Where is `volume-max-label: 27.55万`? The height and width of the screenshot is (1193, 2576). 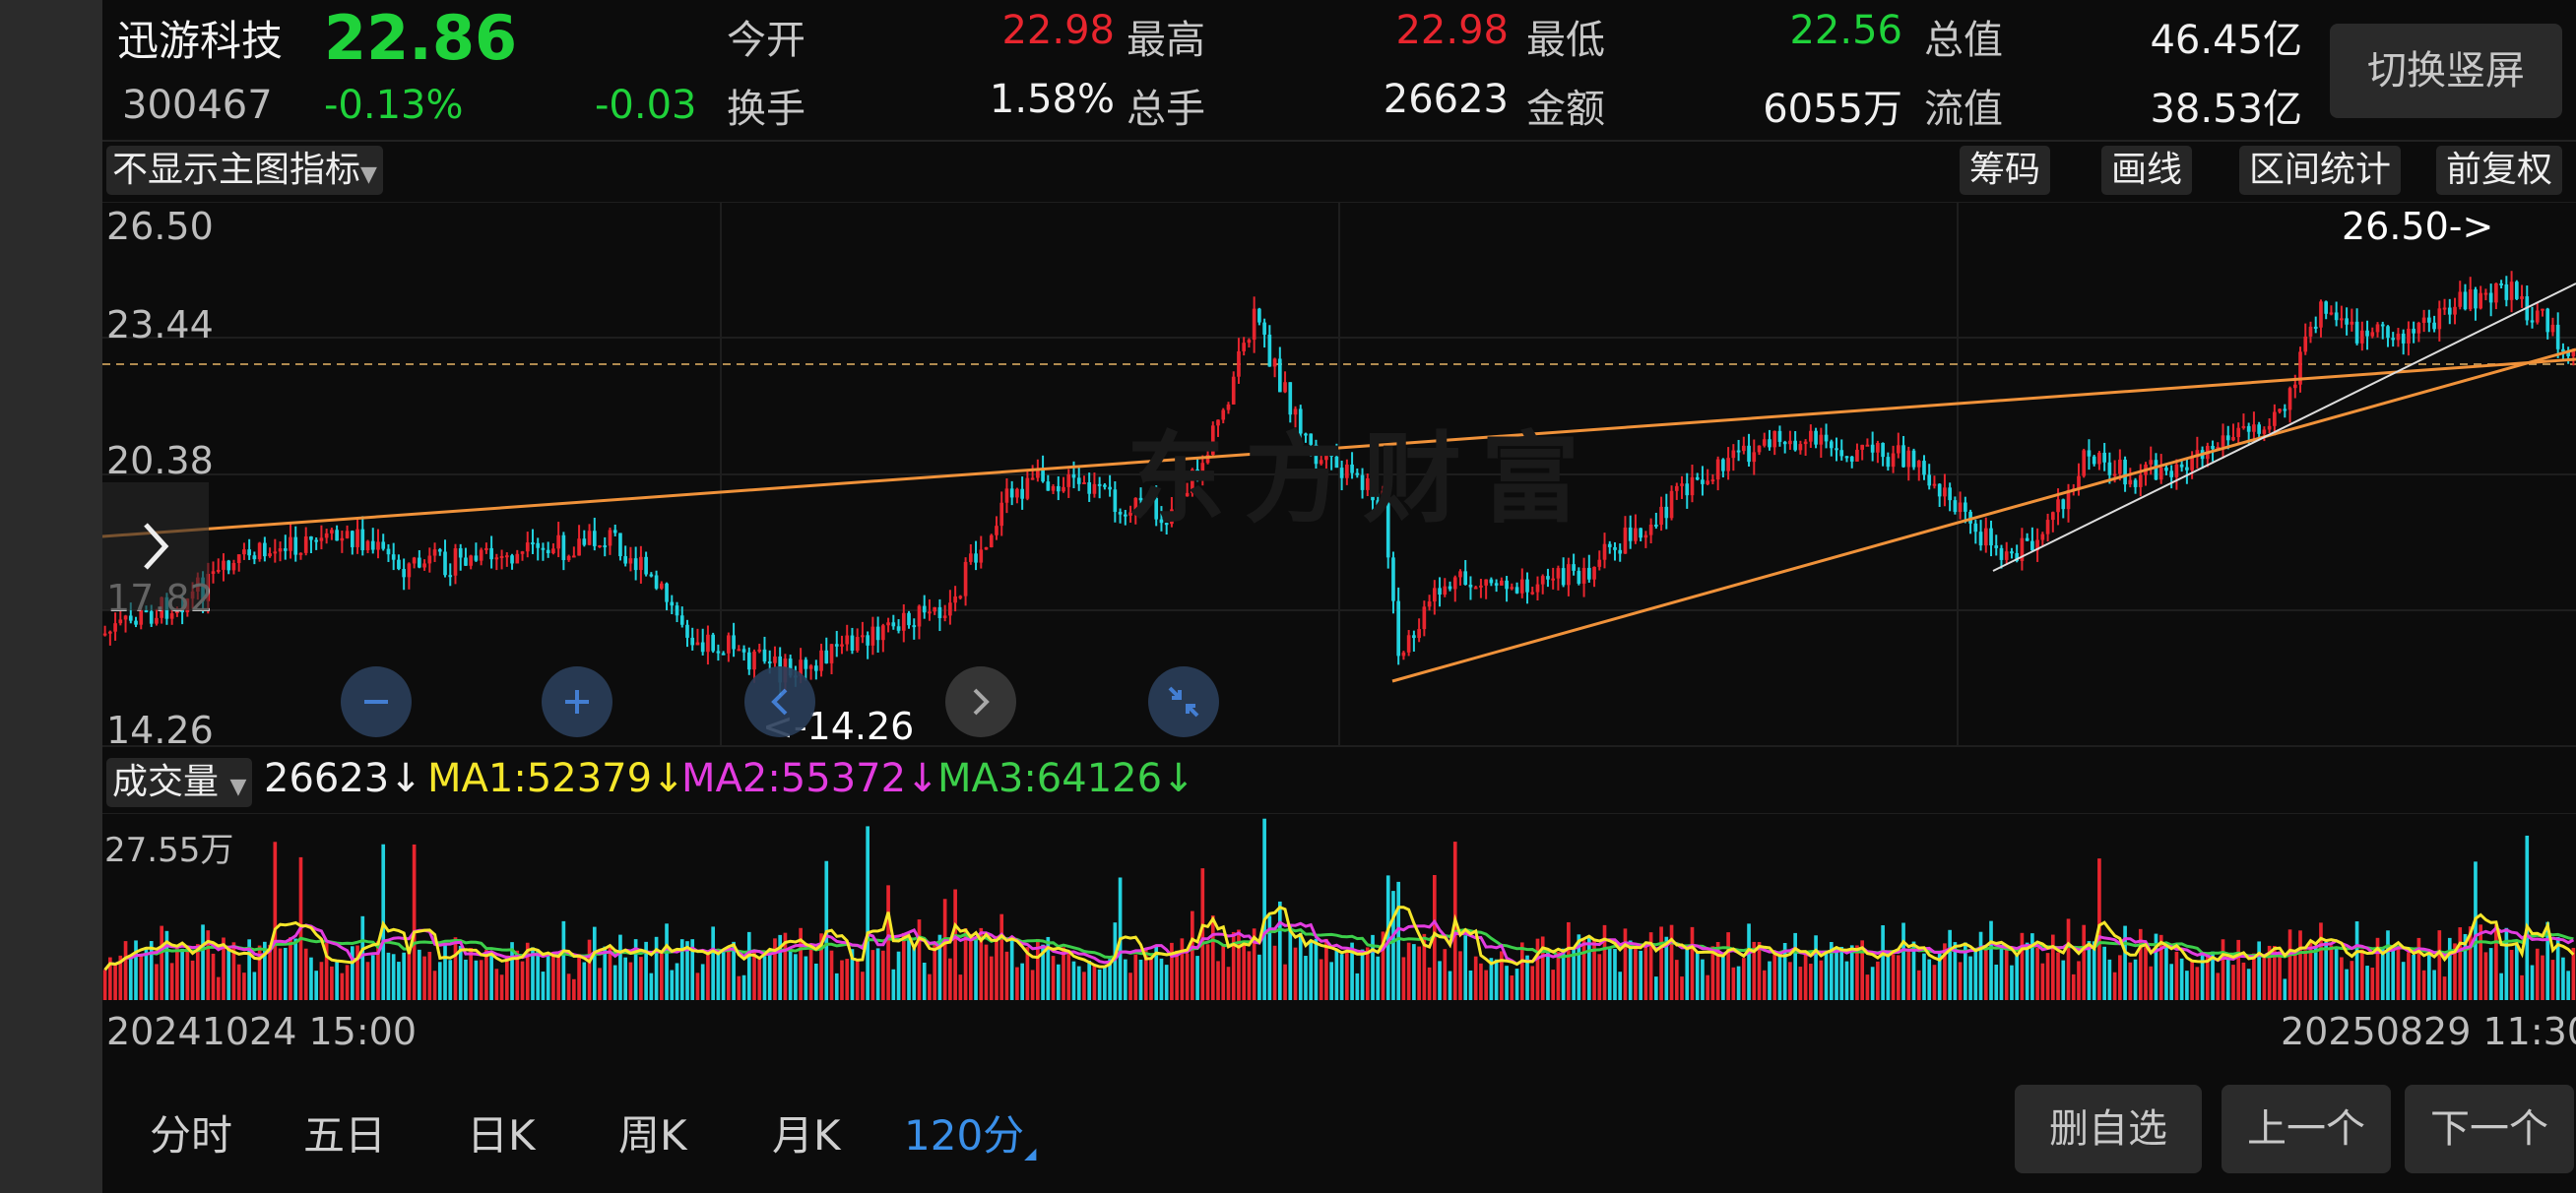 volume-max-label: 27.55万 is located at coordinates (169, 850).